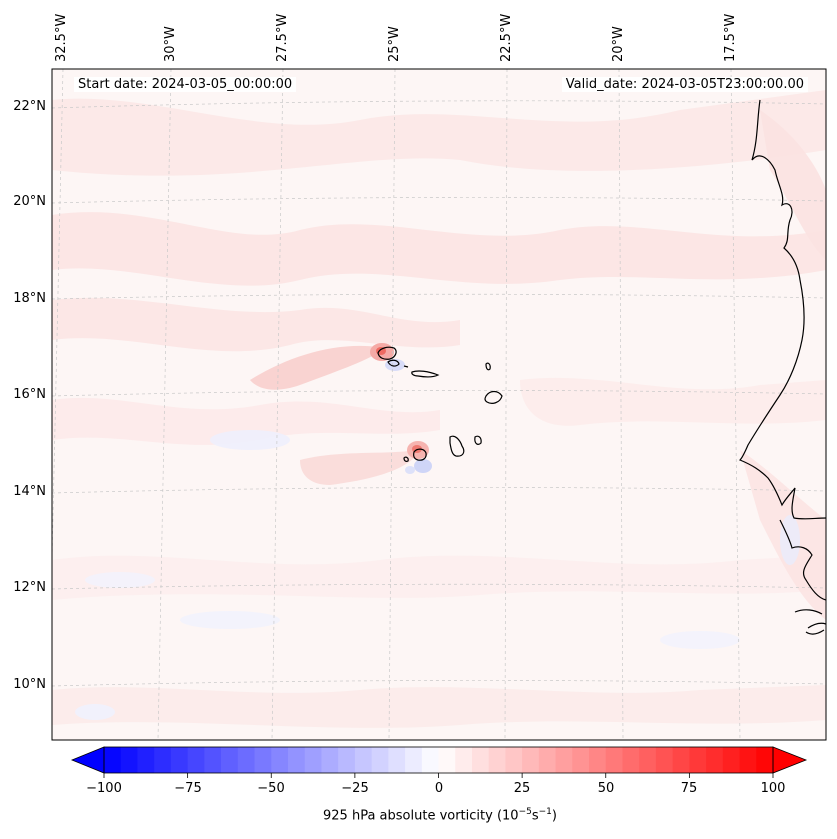 This screenshot has height=839, width=837. I want to click on lat-label-20N: 20°N, so click(29, 201).